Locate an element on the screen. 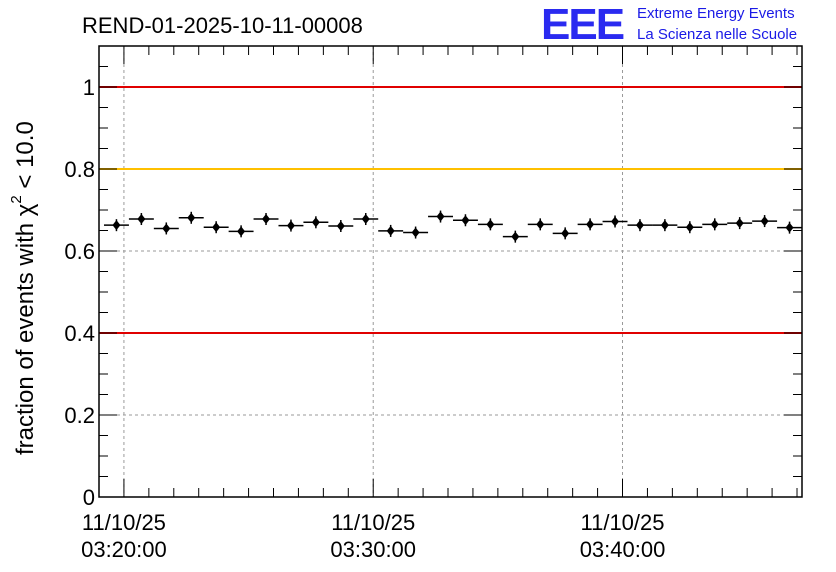 This screenshot has height=572, width=836. y-axis-title-superscript: 2 is located at coordinates (16, 199).